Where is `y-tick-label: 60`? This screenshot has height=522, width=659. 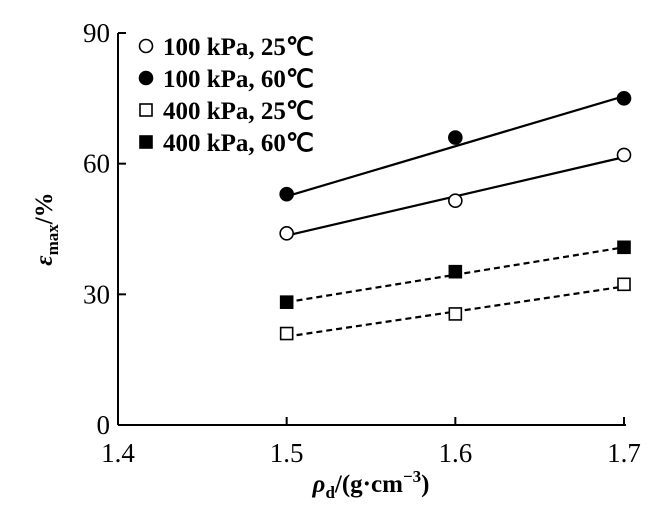 y-tick-label: 60 is located at coordinates (96, 164).